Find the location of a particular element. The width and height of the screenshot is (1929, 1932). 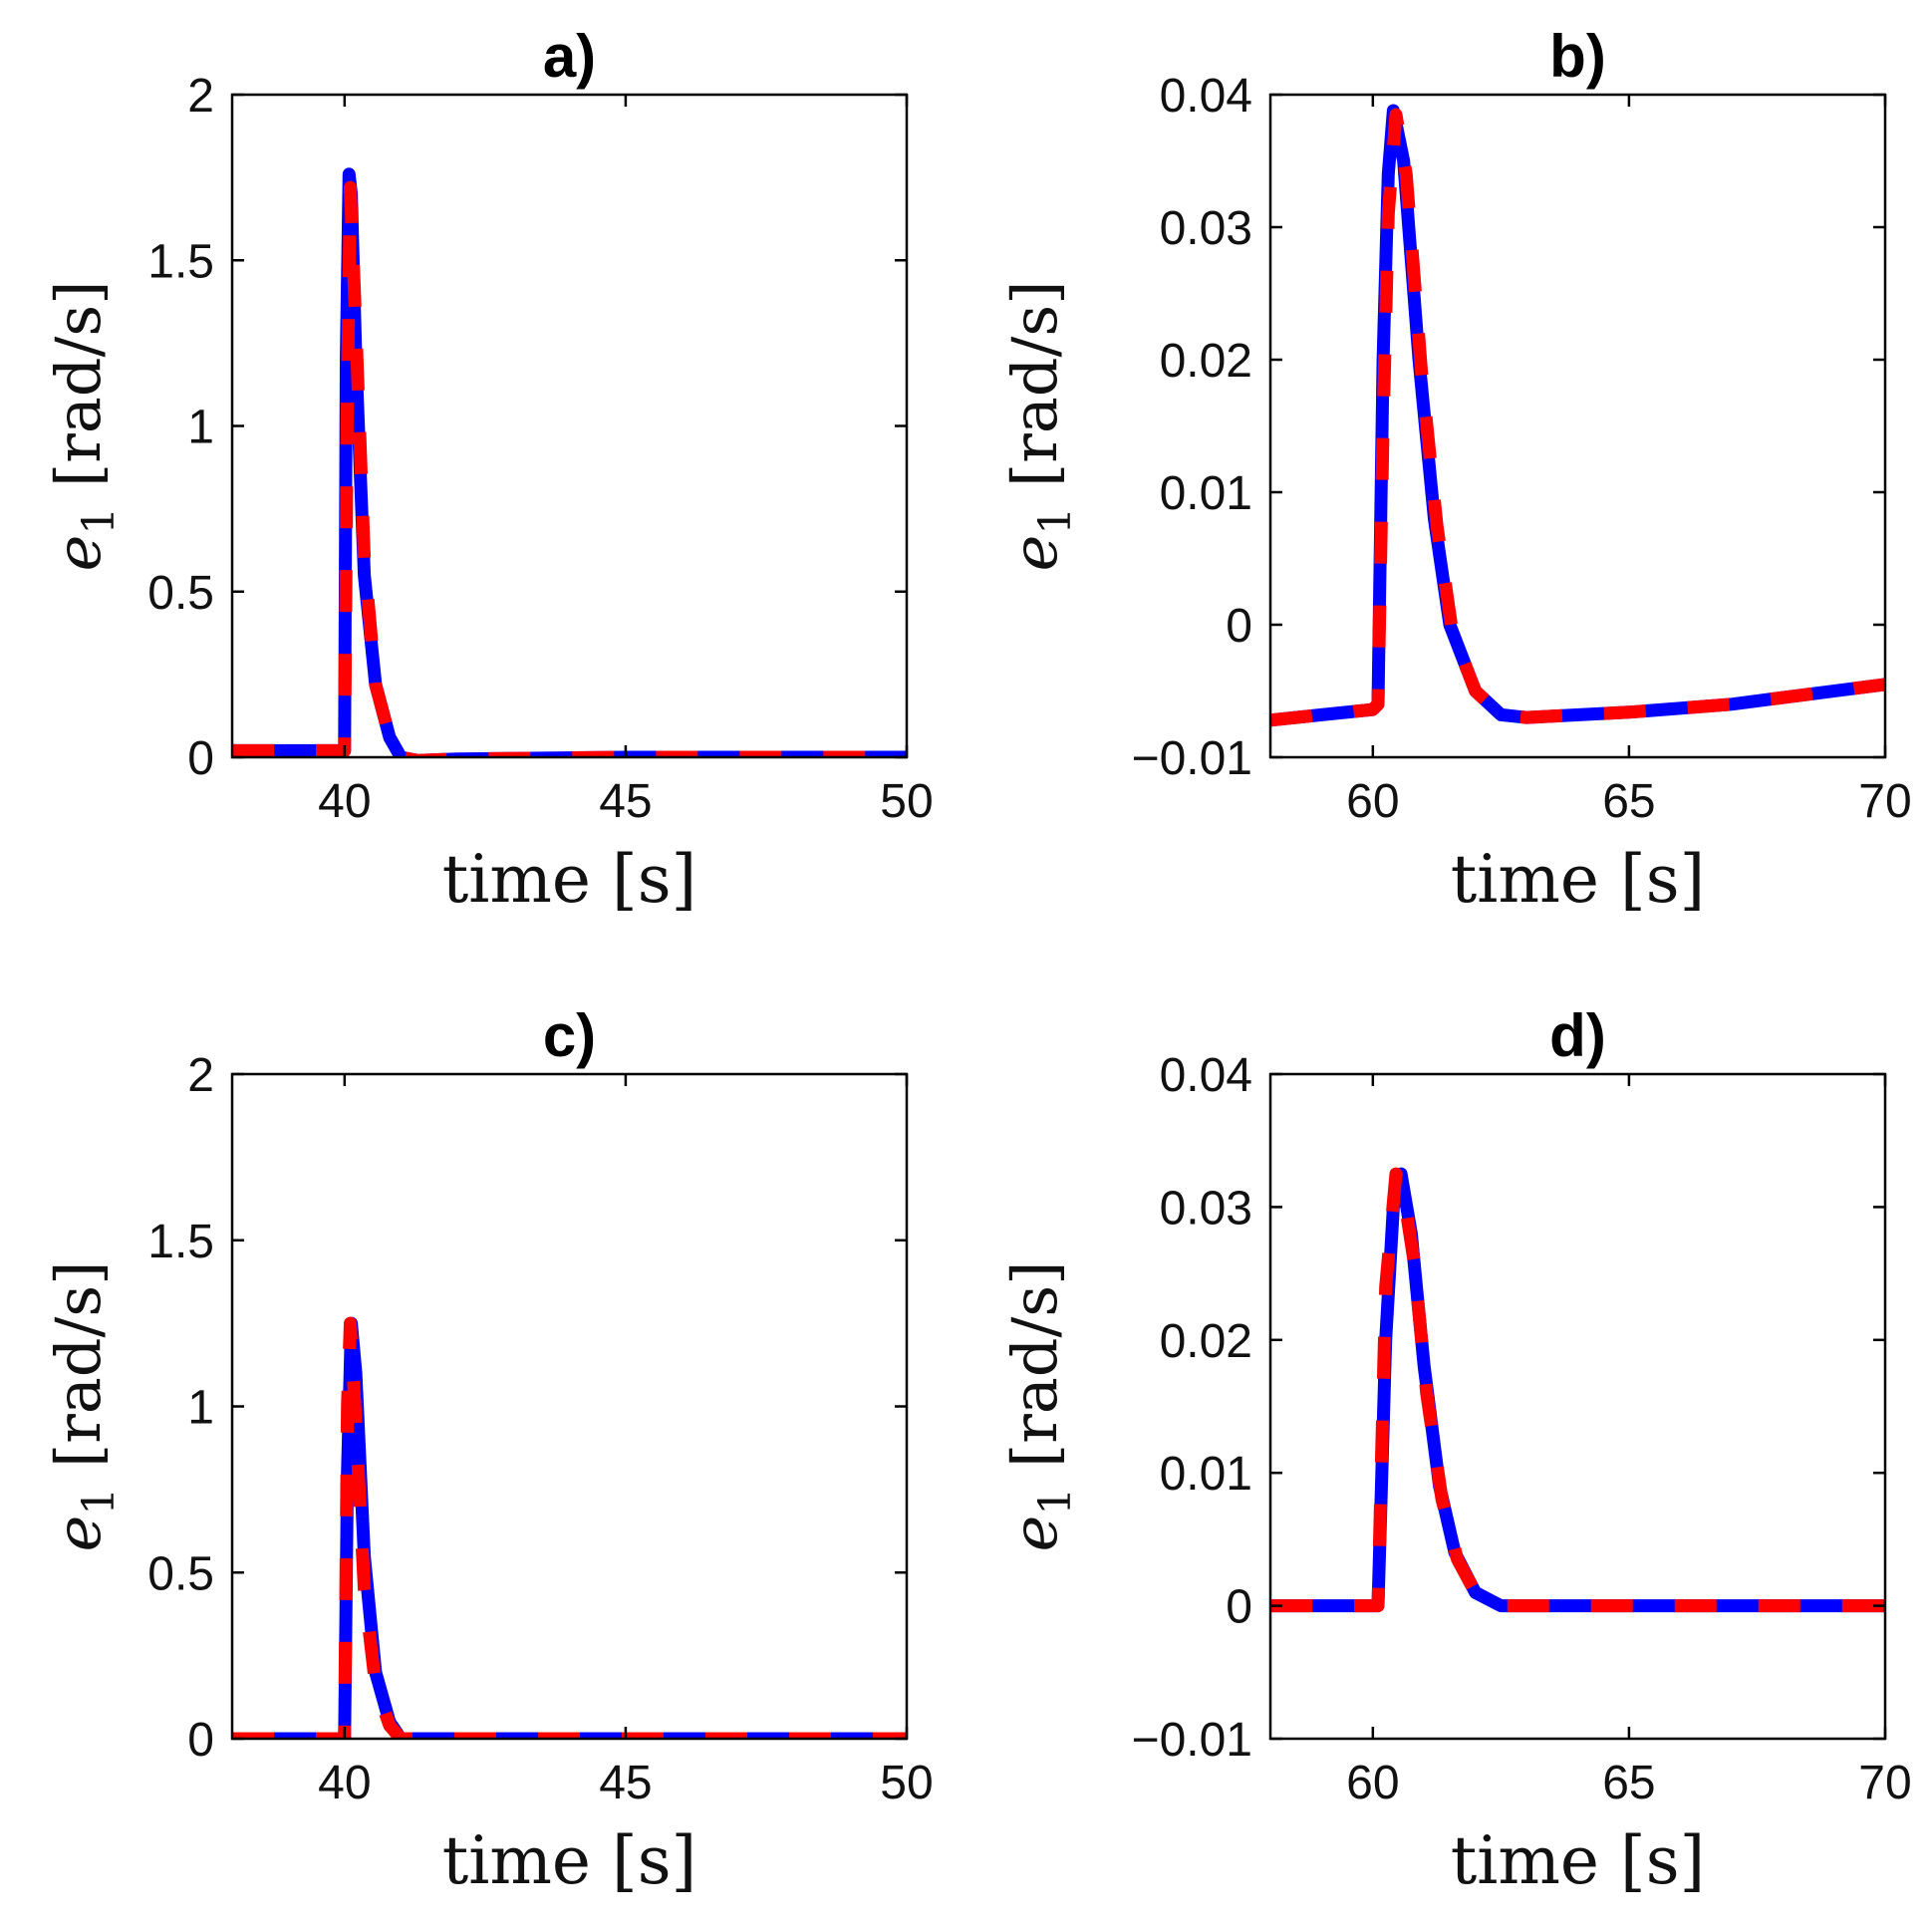

chart-4-ytick-label: 0 is located at coordinates (1239, 1607).